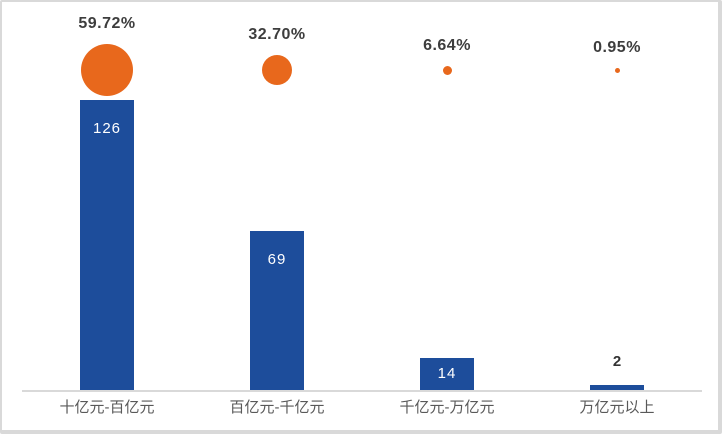 This screenshot has width=722, height=434. What do you see at coordinates (277, 407) in the screenshot?
I see `x-axis-label: 百亿元-千亿元` at bounding box center [277, 407].